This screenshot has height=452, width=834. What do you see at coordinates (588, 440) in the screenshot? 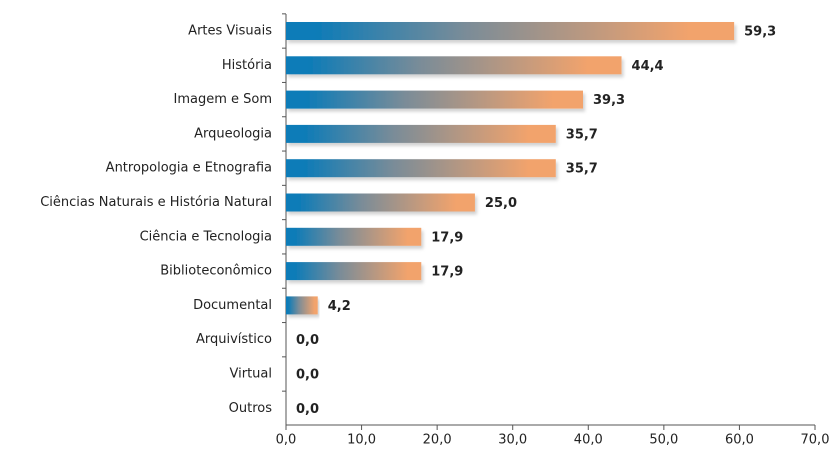
I see `x-tick-label: 40,0` at bounding box center [588, 440].